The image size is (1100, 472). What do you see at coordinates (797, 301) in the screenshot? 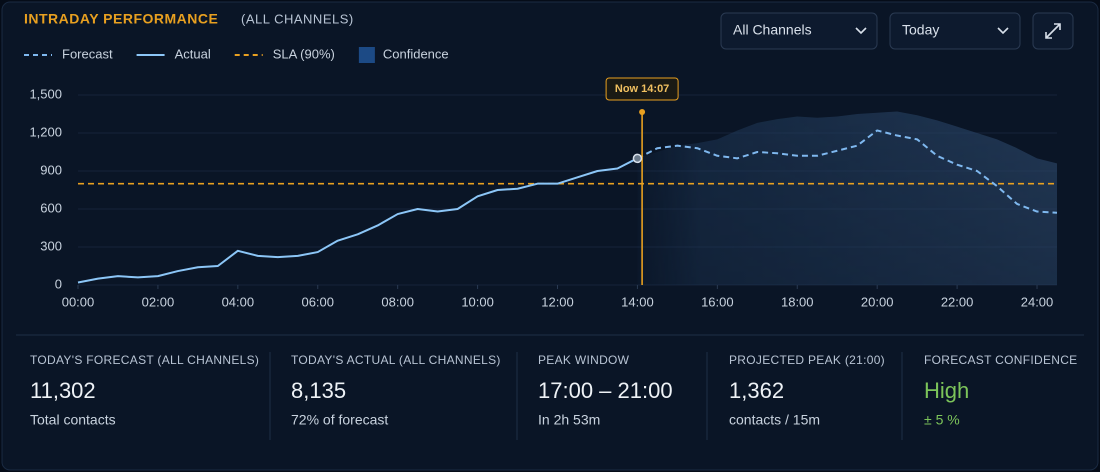
I see `x-tick-label: 18:00` at bounding box center [797, 301].